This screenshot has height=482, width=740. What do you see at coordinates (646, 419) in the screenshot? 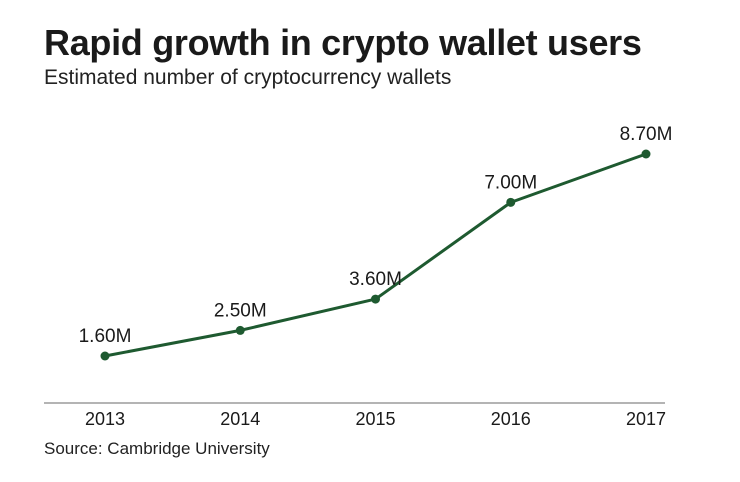
I see `x-tick-label: 2017` at bounding box center [646, 419].